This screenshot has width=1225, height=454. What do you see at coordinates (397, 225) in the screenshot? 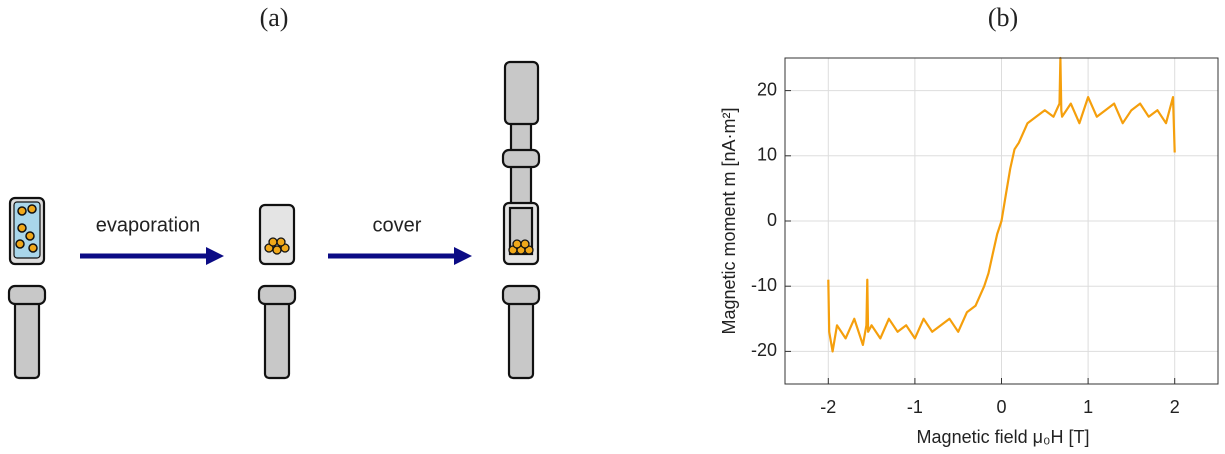
I see `step-label: cover` at bounding box center [397, 225].